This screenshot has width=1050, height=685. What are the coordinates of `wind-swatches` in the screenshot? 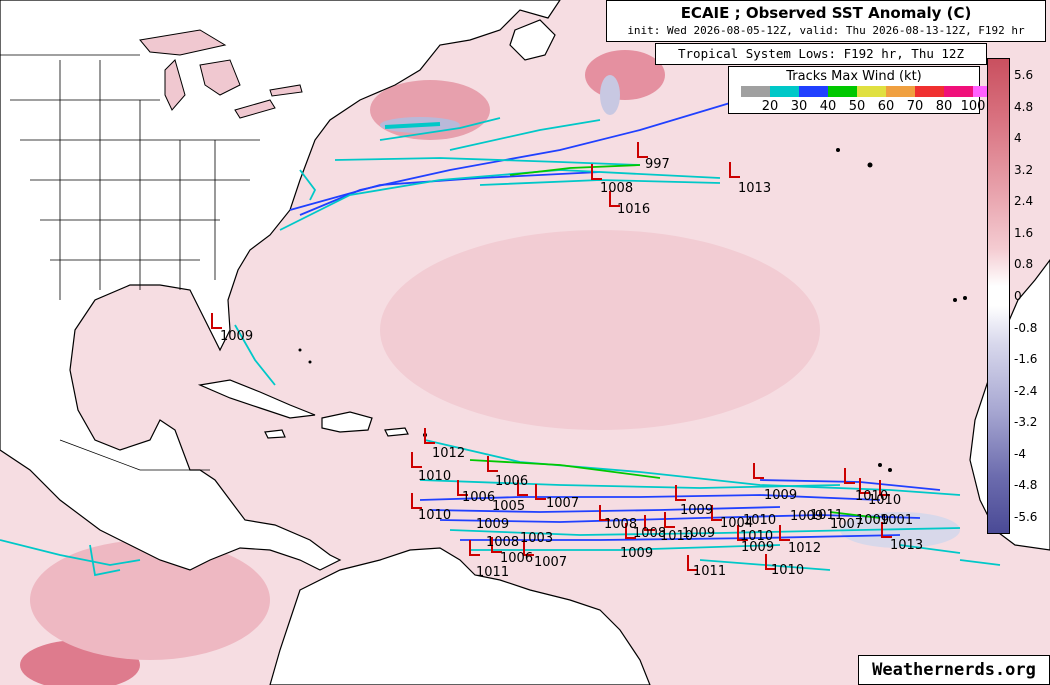 It's located at (871, 91).